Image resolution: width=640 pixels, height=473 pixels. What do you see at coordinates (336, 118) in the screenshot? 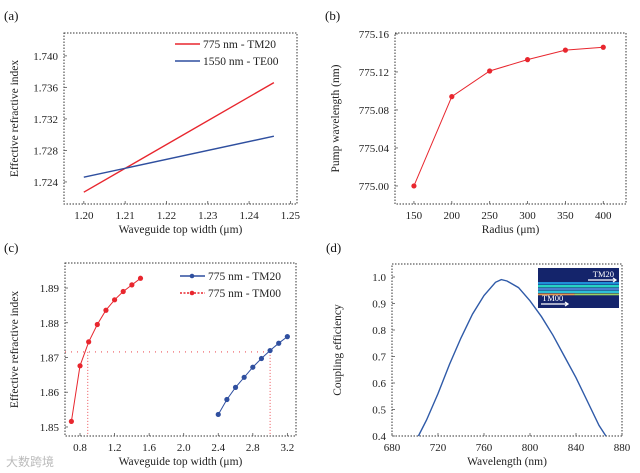
I see `y-axis-label: Pump wavelength (nm)` at bounding box center [336, 118].